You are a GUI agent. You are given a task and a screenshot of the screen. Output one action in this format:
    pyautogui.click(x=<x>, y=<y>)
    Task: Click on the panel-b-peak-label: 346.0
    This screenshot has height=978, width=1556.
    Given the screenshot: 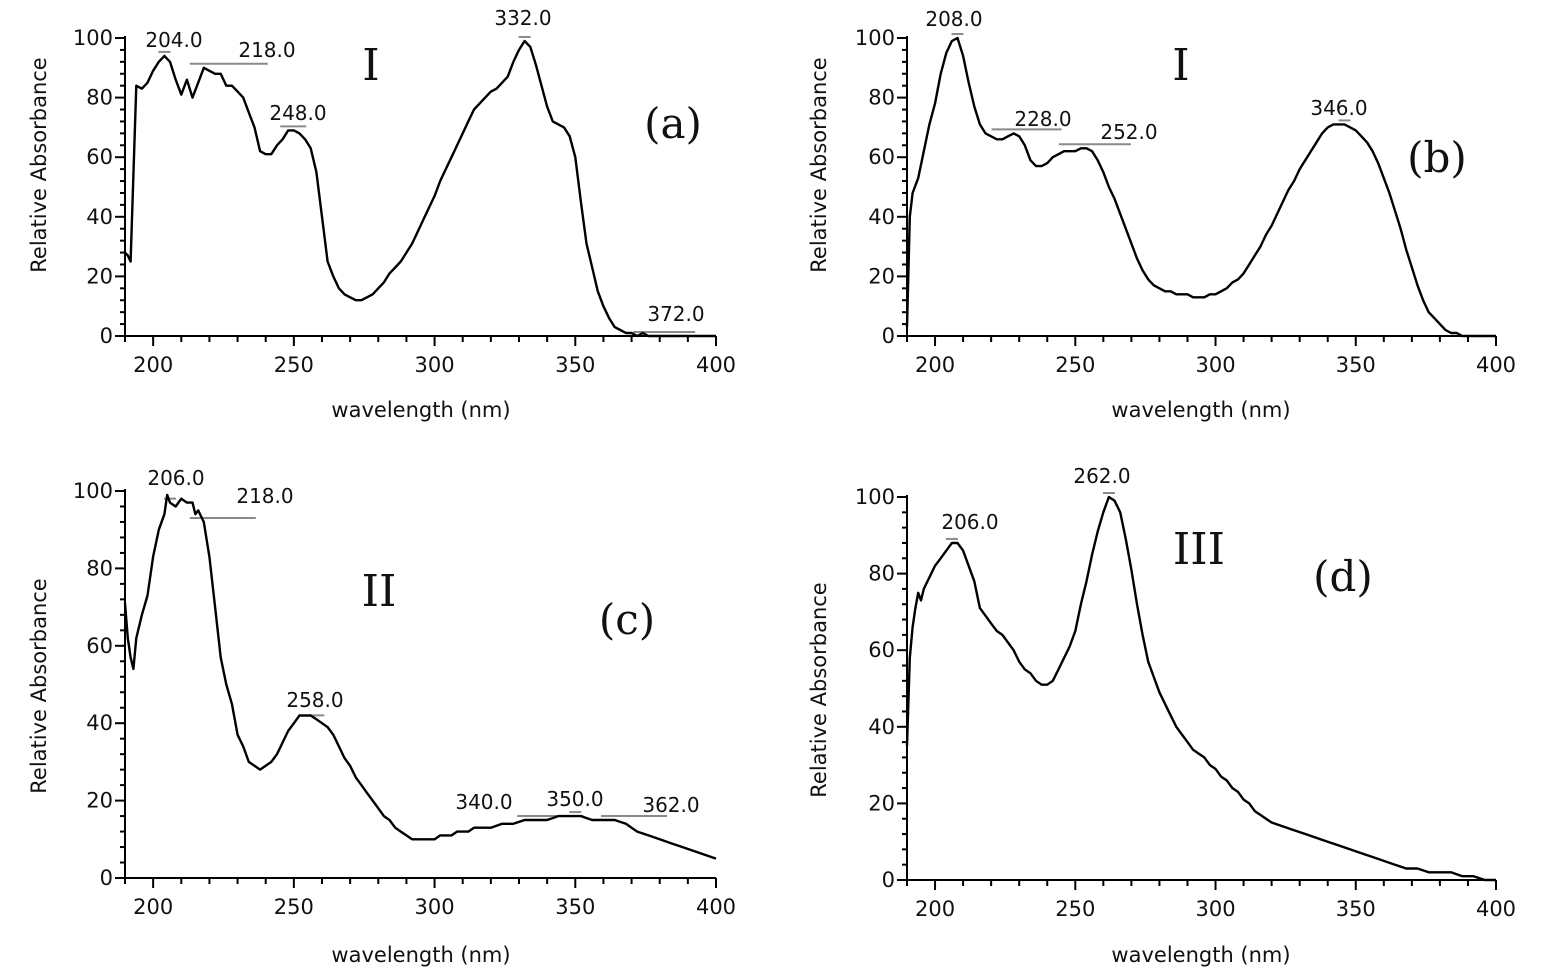 What is the action you would take?
    pyautogui.click(x=1338, y=108)
    